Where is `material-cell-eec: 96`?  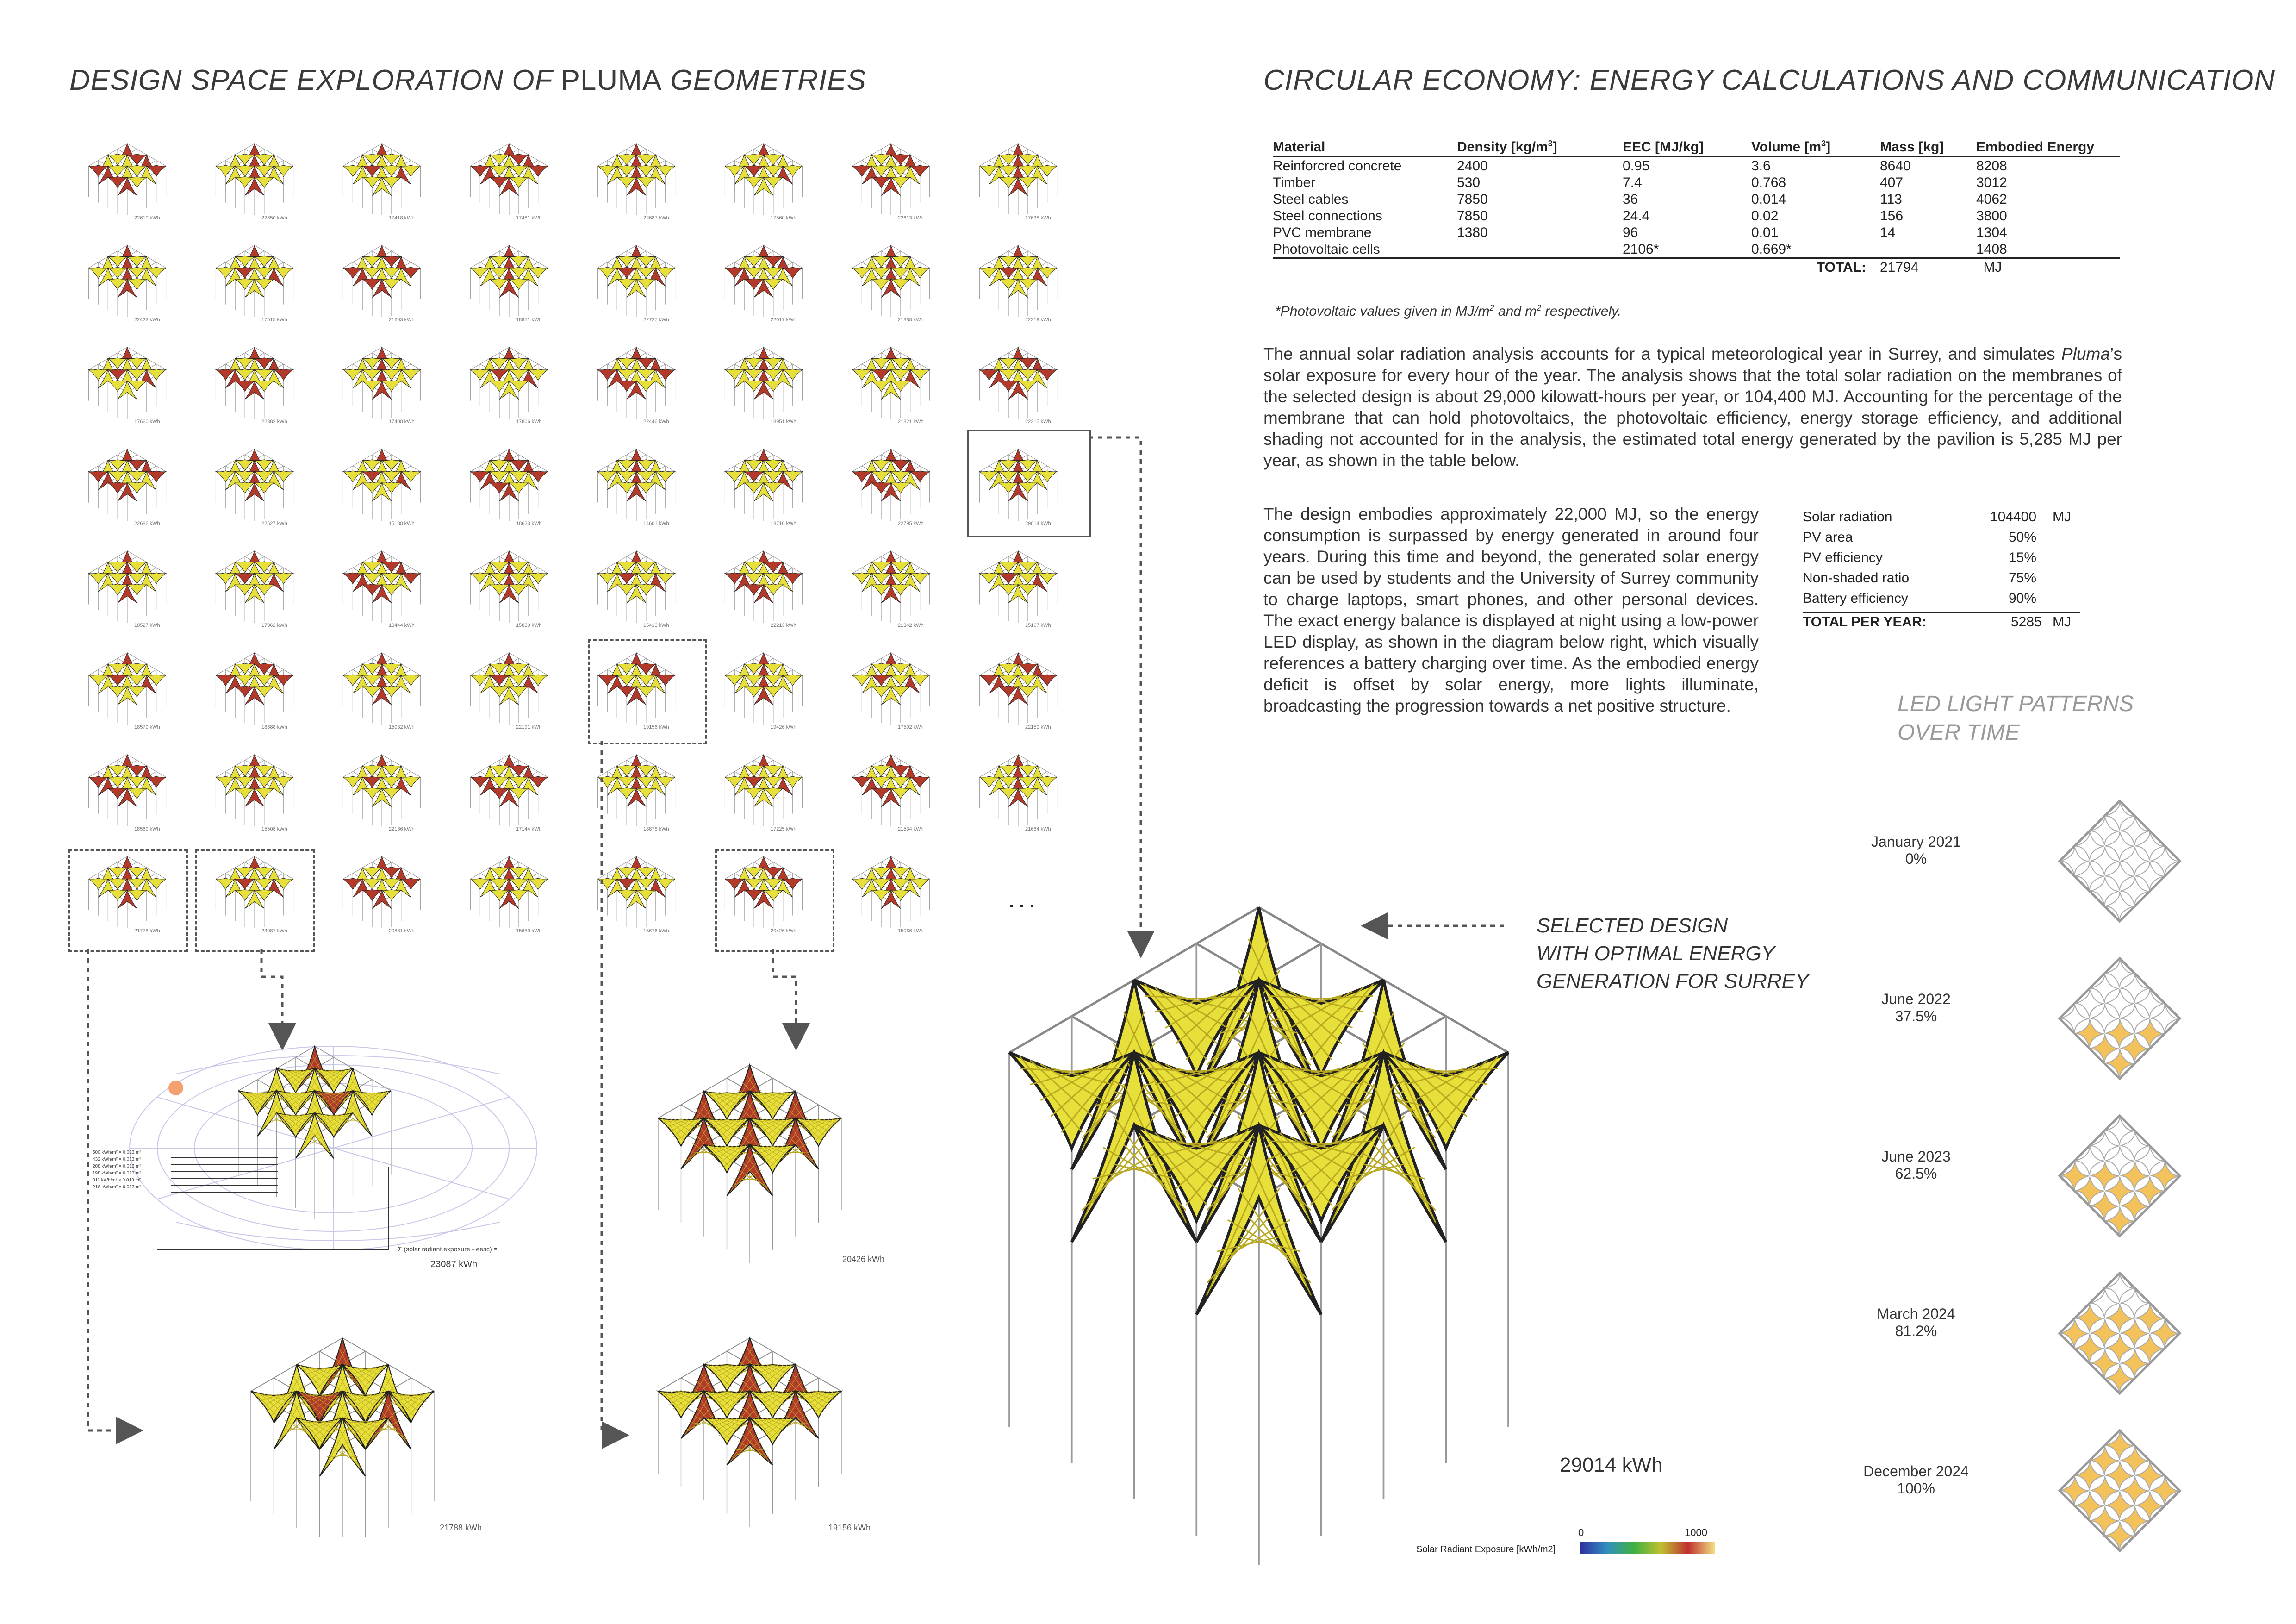
material-cell-eec: 96 is located at coordinates (1630, 232).